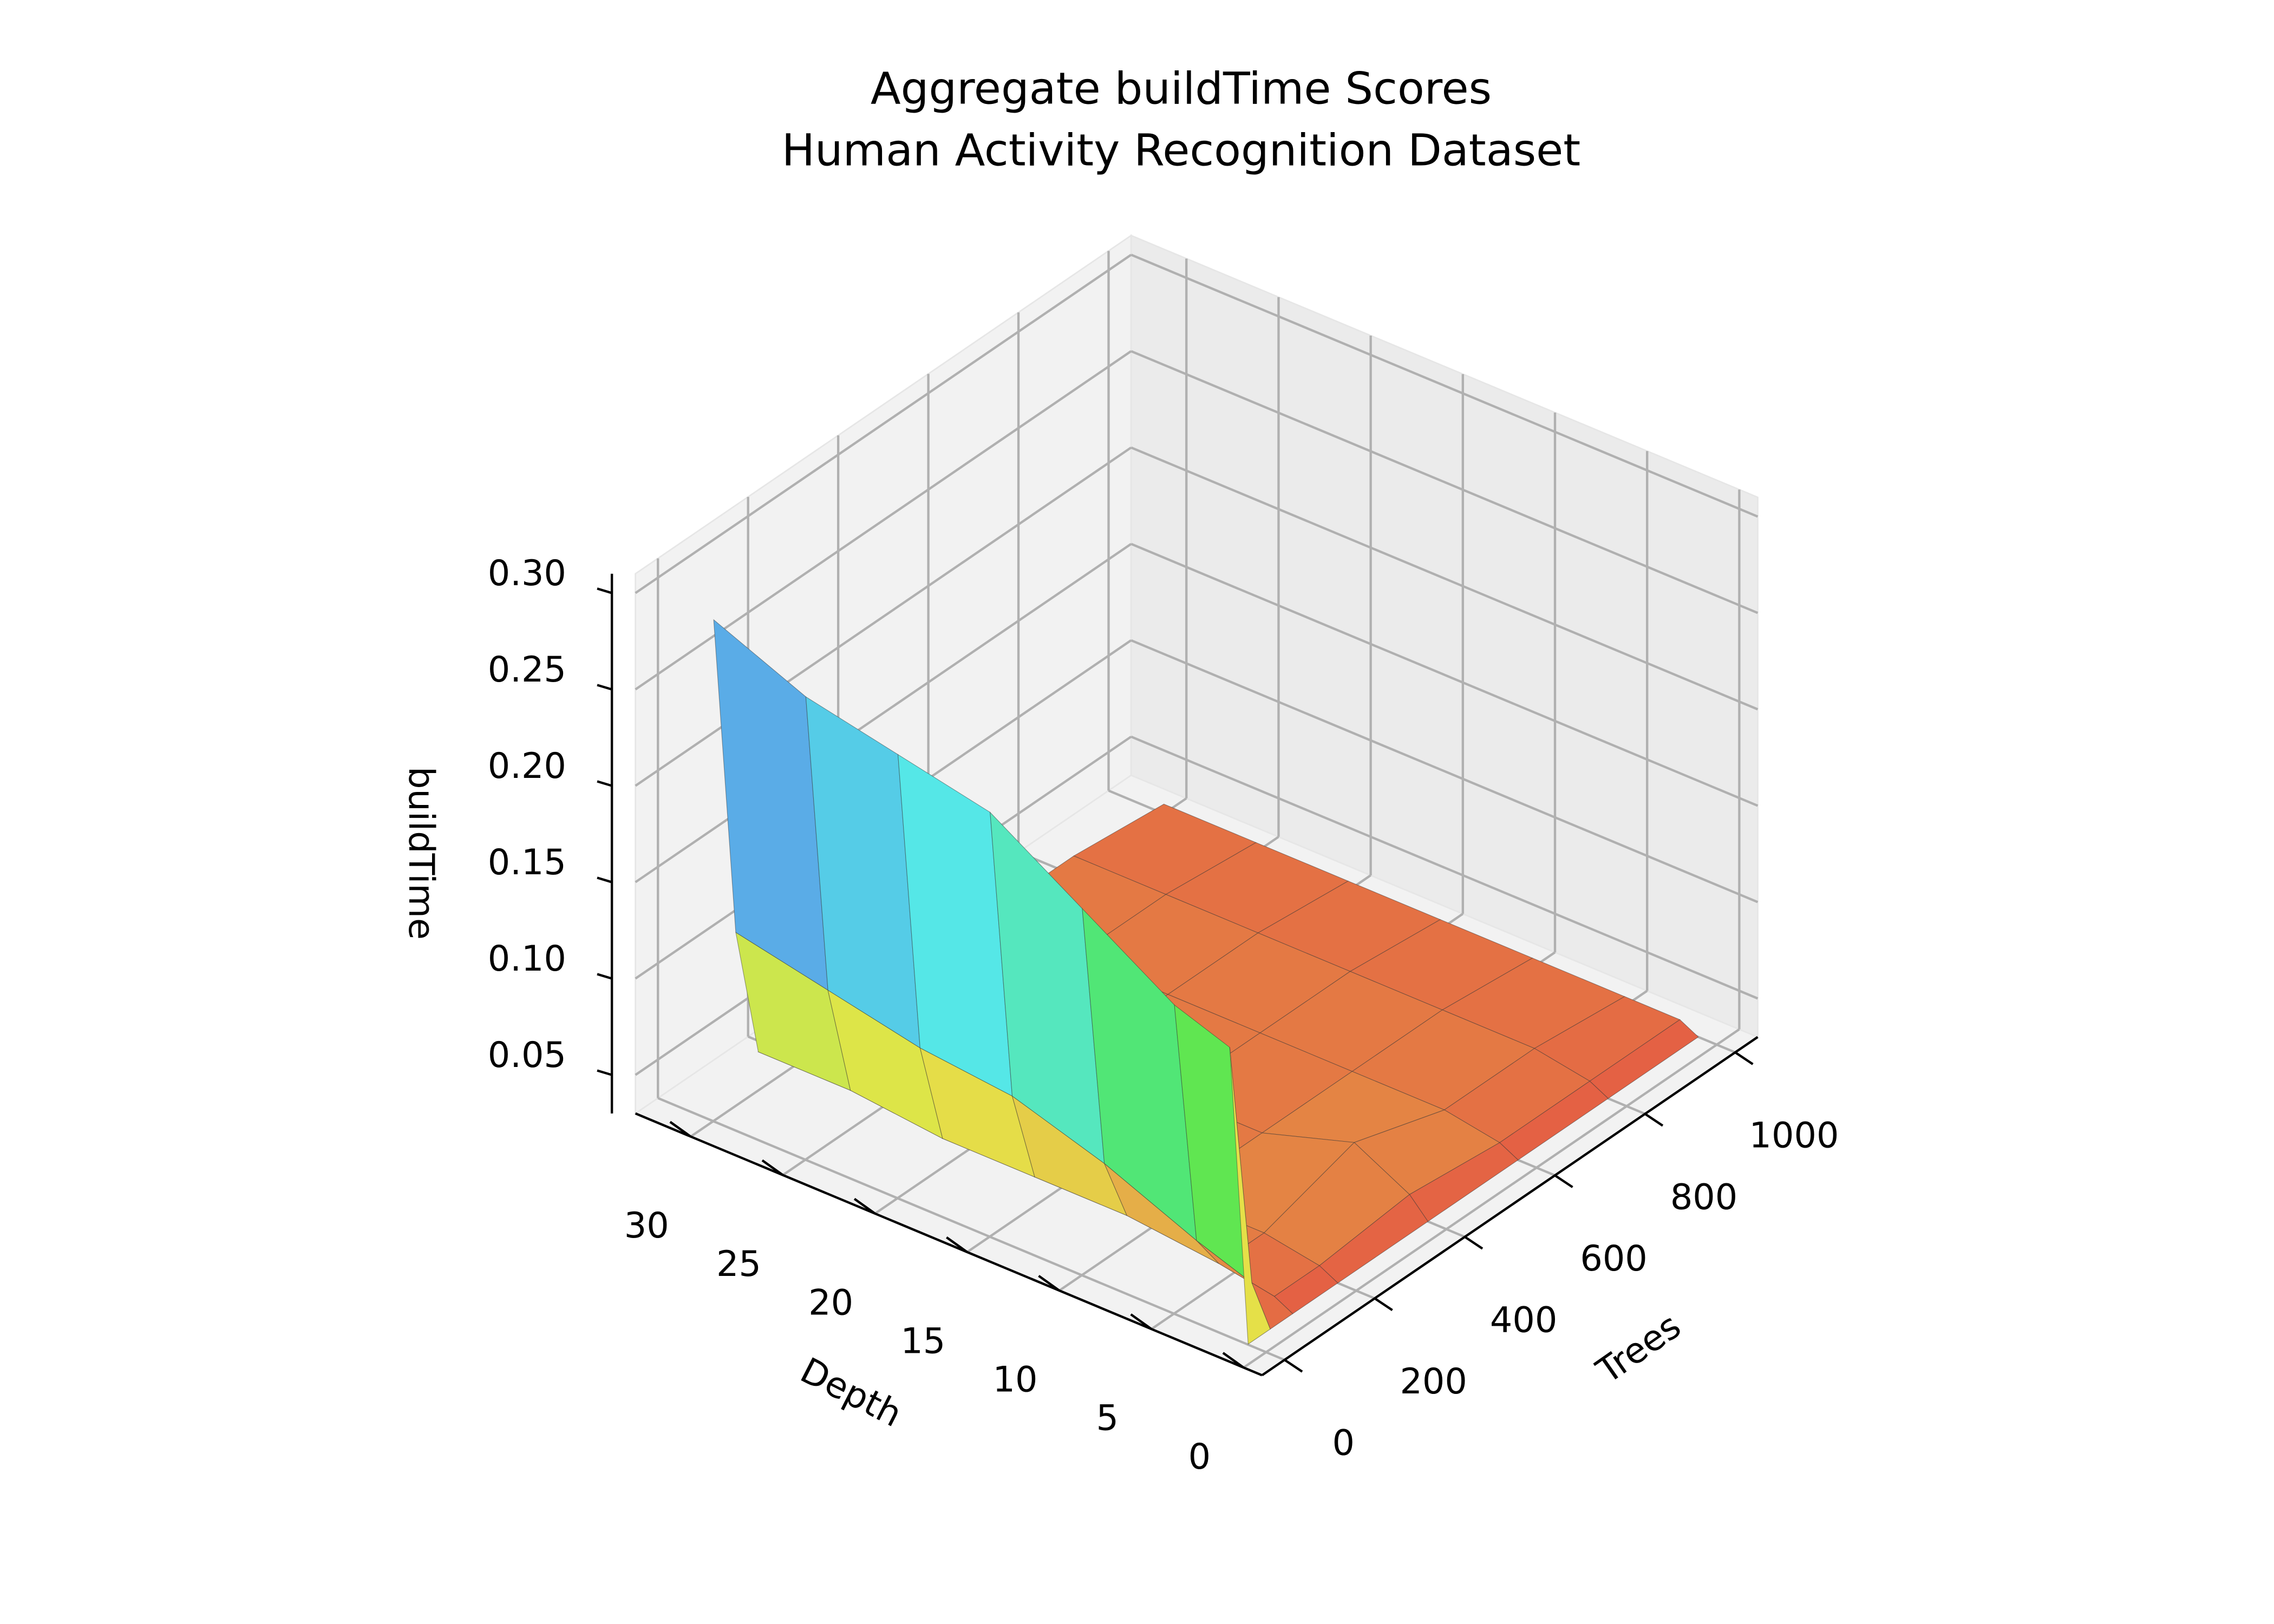 The width and height of the screenshot is (2274, 1624). I want to click on z-tick-label: 0.20, so click(527, 766).